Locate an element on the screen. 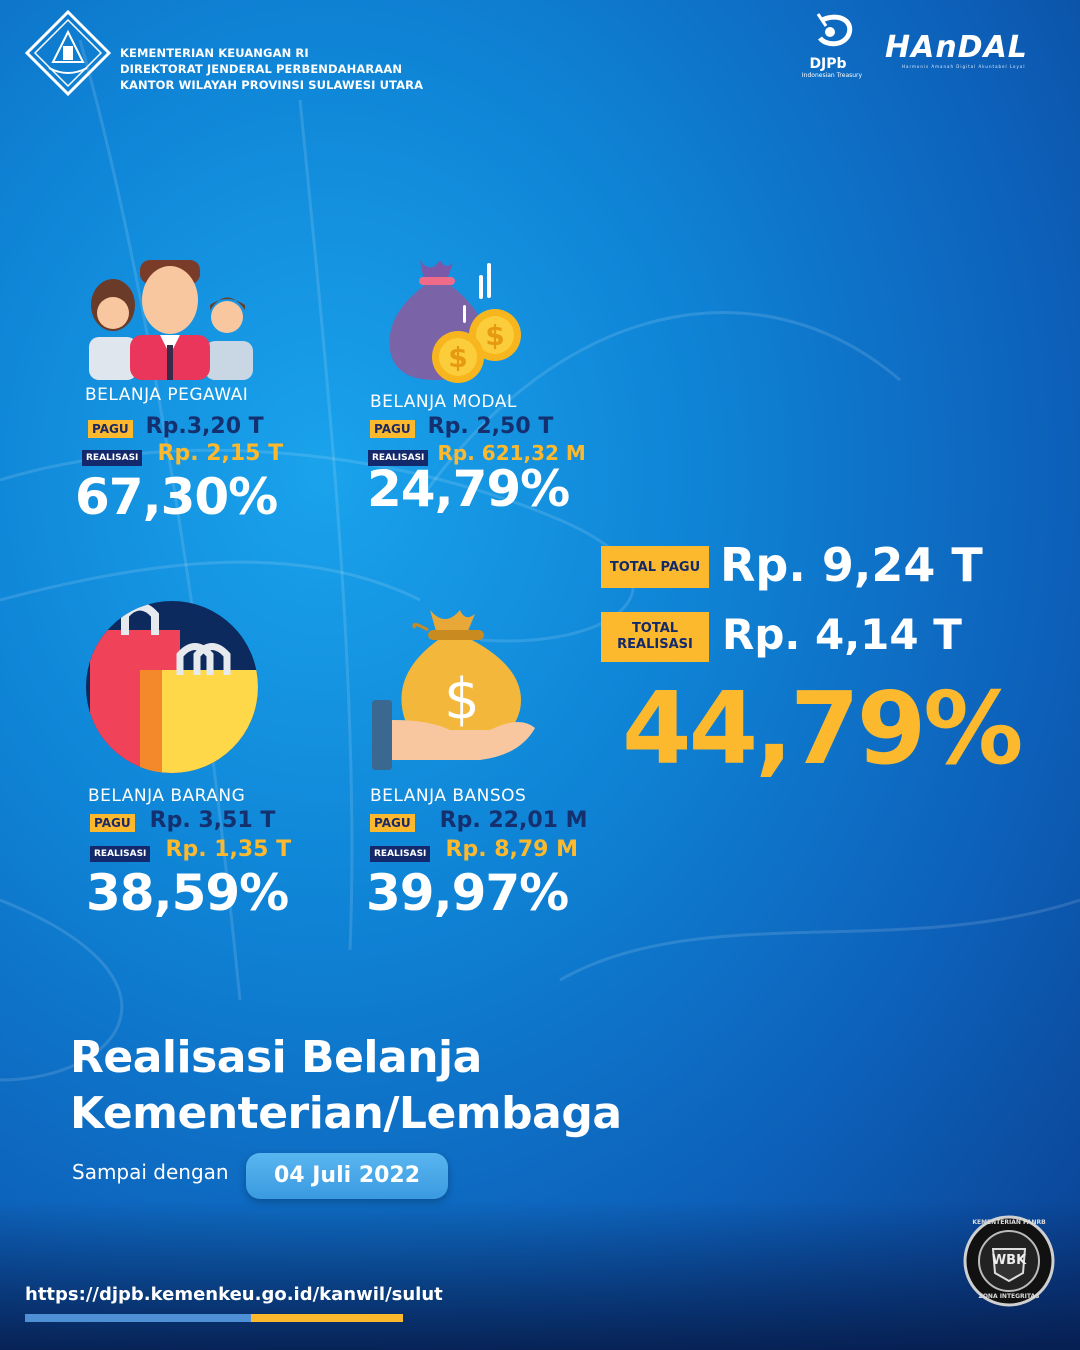  djpb-logo: DJPb Indonesian Treasury is located at coordinates (835, 47).